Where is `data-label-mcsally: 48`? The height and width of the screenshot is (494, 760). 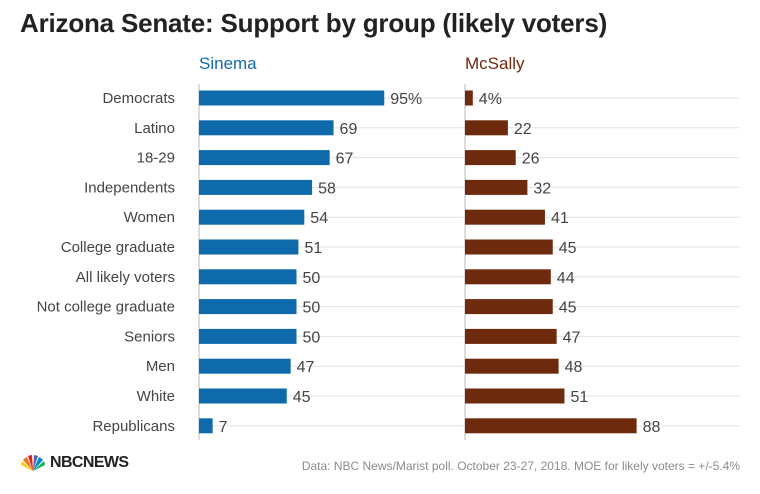
data-label-mcsally: 48 is located at coordinates (574, 367).